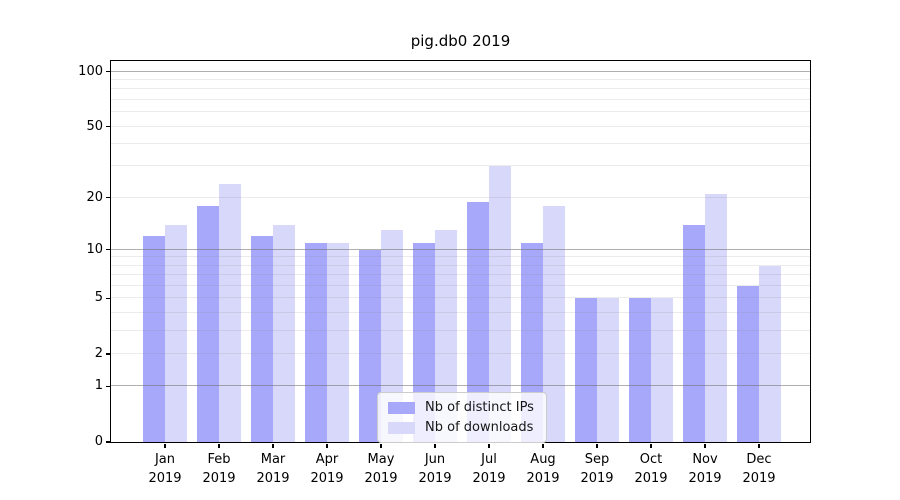 Image resolution: width=900 pixels, height=500 pixels. What do you see at coordinates (392, 336) in the screenshot?
I see `bar-nb-of-downloads-may` at bounding box center [392, 336].